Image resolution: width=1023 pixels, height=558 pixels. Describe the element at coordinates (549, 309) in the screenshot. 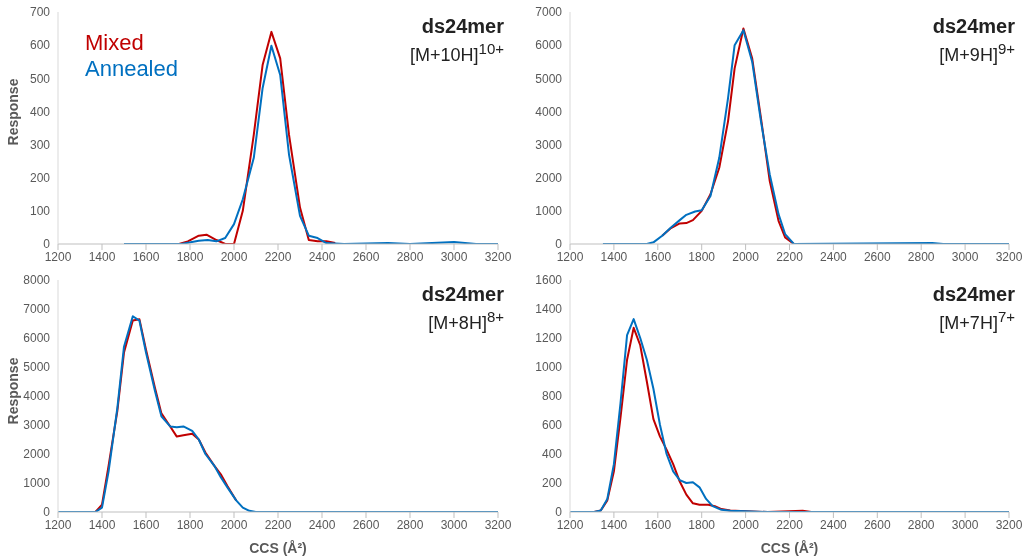

I see `y-tick-label: 1400` at that location.